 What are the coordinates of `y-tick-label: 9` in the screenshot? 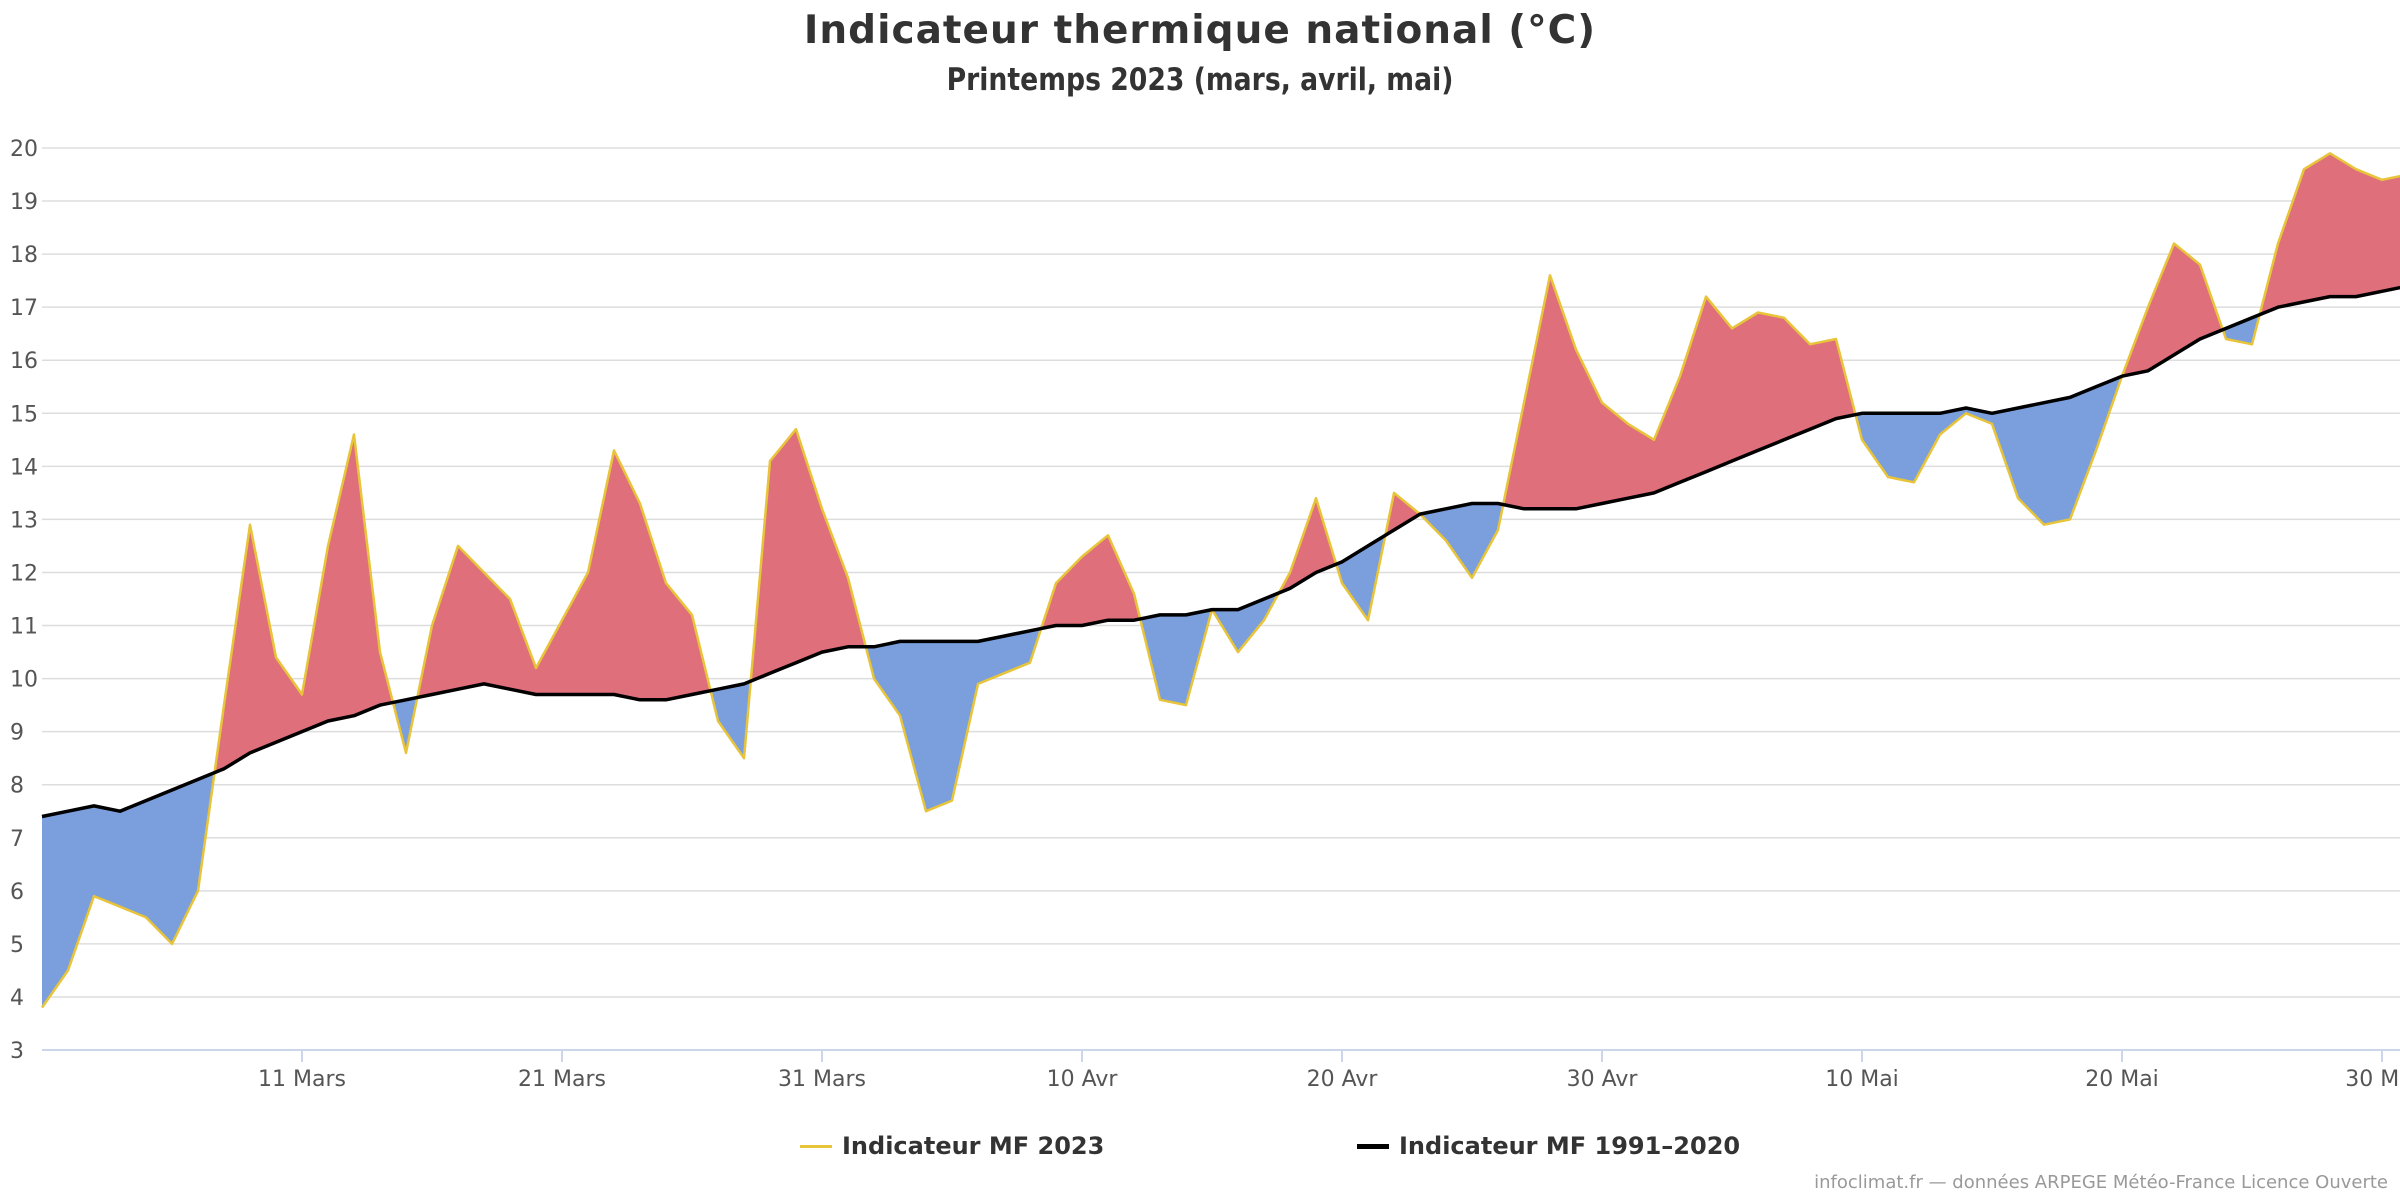 It's located at (17, 733).